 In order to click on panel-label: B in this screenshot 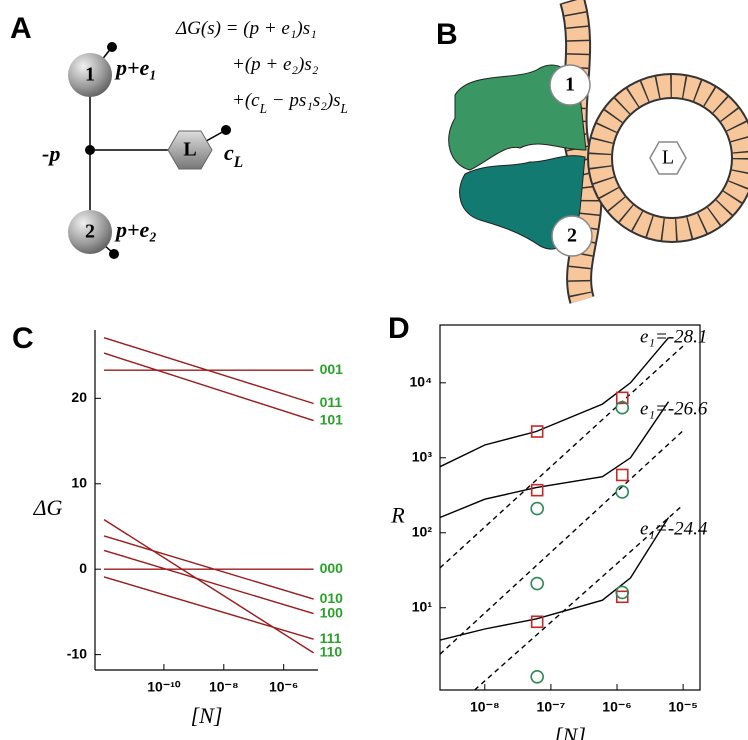, I will do `click(447, 34)`.